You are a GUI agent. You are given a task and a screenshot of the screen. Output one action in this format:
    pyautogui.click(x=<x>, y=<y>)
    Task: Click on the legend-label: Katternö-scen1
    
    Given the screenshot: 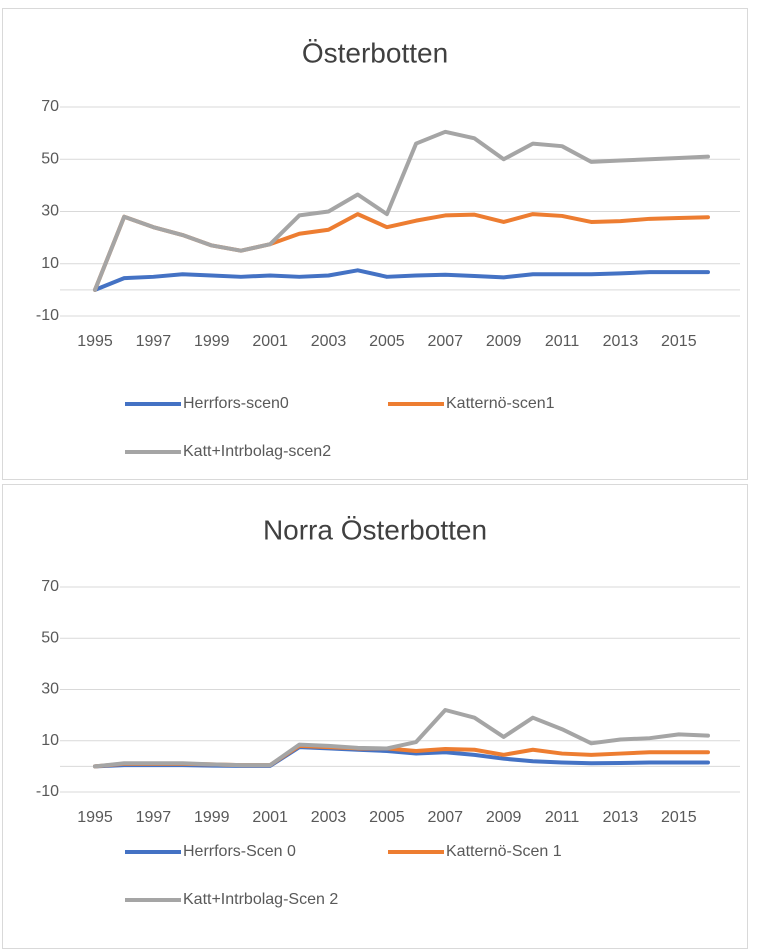 What is the action you would take?
    pyautogui.click(x=500, y=403)
    